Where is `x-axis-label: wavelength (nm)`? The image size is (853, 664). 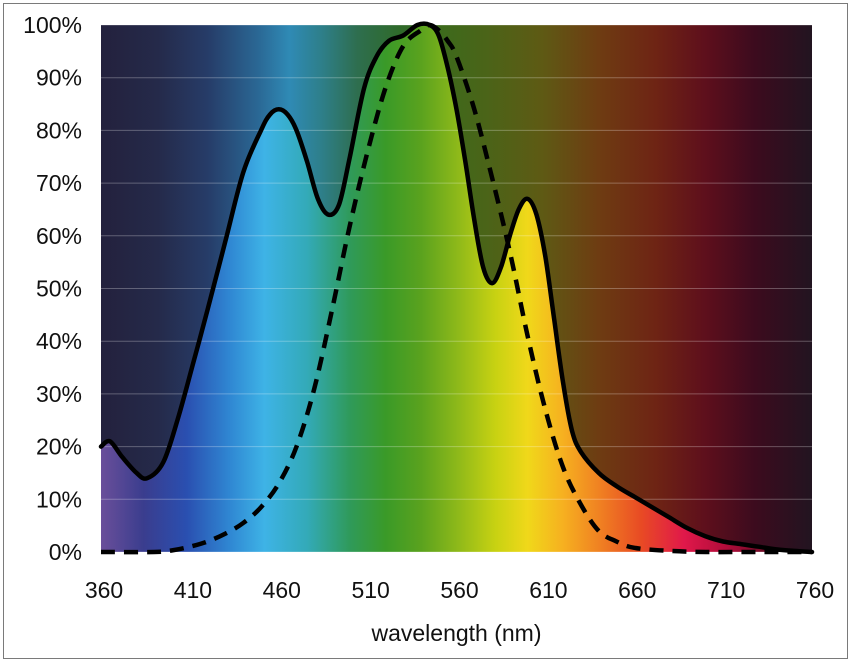 x-axis-label: wavelength (nm) is located at coordinates (455, 633).